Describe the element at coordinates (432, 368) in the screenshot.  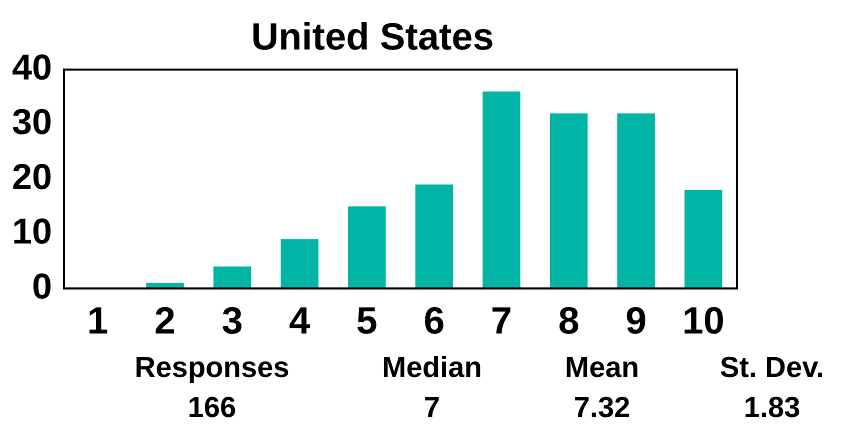
I see `text: Median` at that location.